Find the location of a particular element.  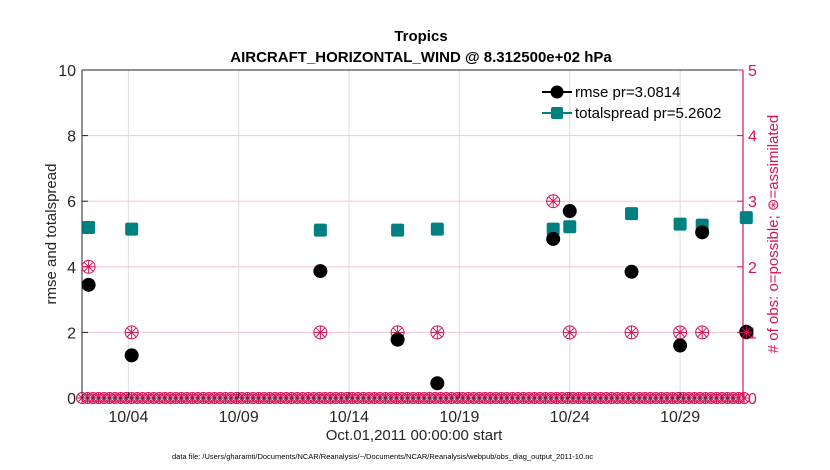

obs-count-marker-overlay is located at coordinates (746, 332).